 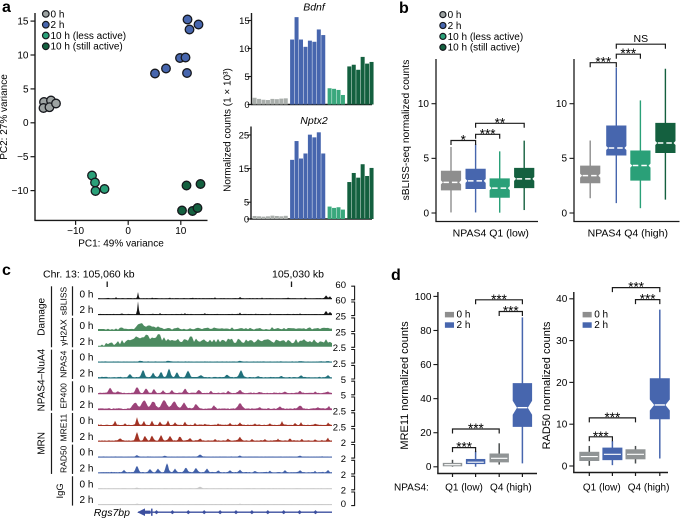 What do you see at coordinates (6, 270) in the screenshot?
I see `svg-text: c` at bounding box center [6, 270].